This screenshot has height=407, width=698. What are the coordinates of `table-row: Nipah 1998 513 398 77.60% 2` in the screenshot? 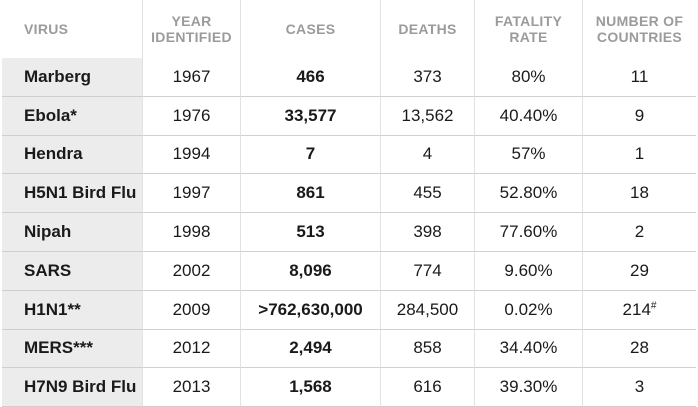 It's located at (349, 232).